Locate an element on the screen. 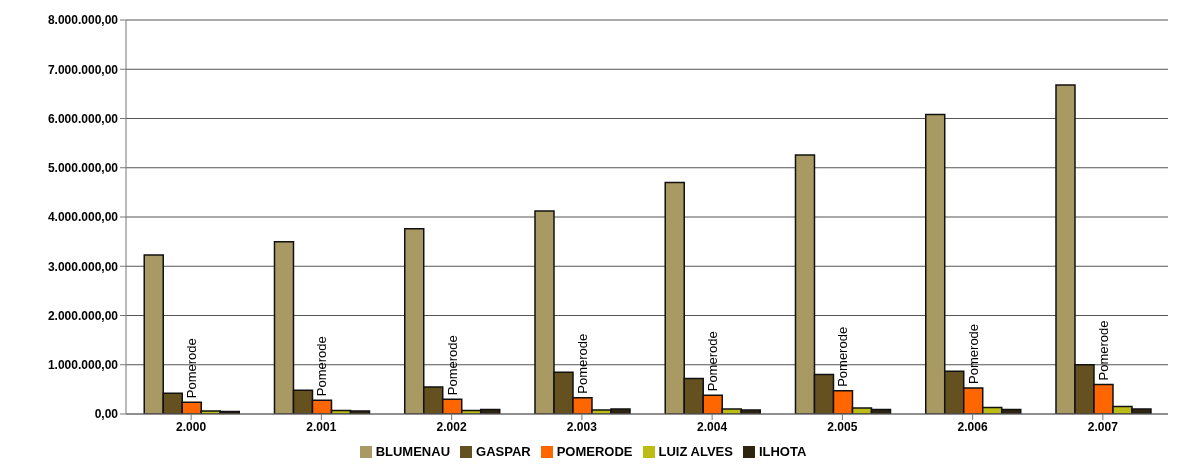 This screenshot has height=470, width=1196. x-tick-label: 2.005 is located at coordinates (842, 426).